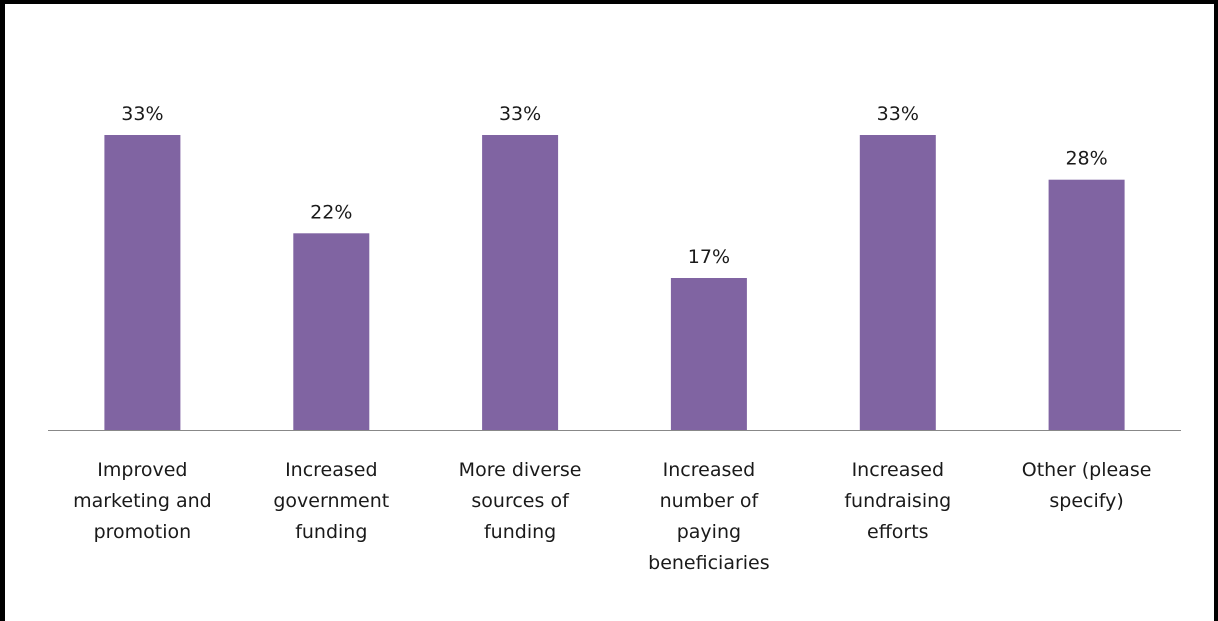  What do you see at coordinates (142, 470) in the screenshot?
I see `category-label-line: Improved` at bounding box center [142, 470].